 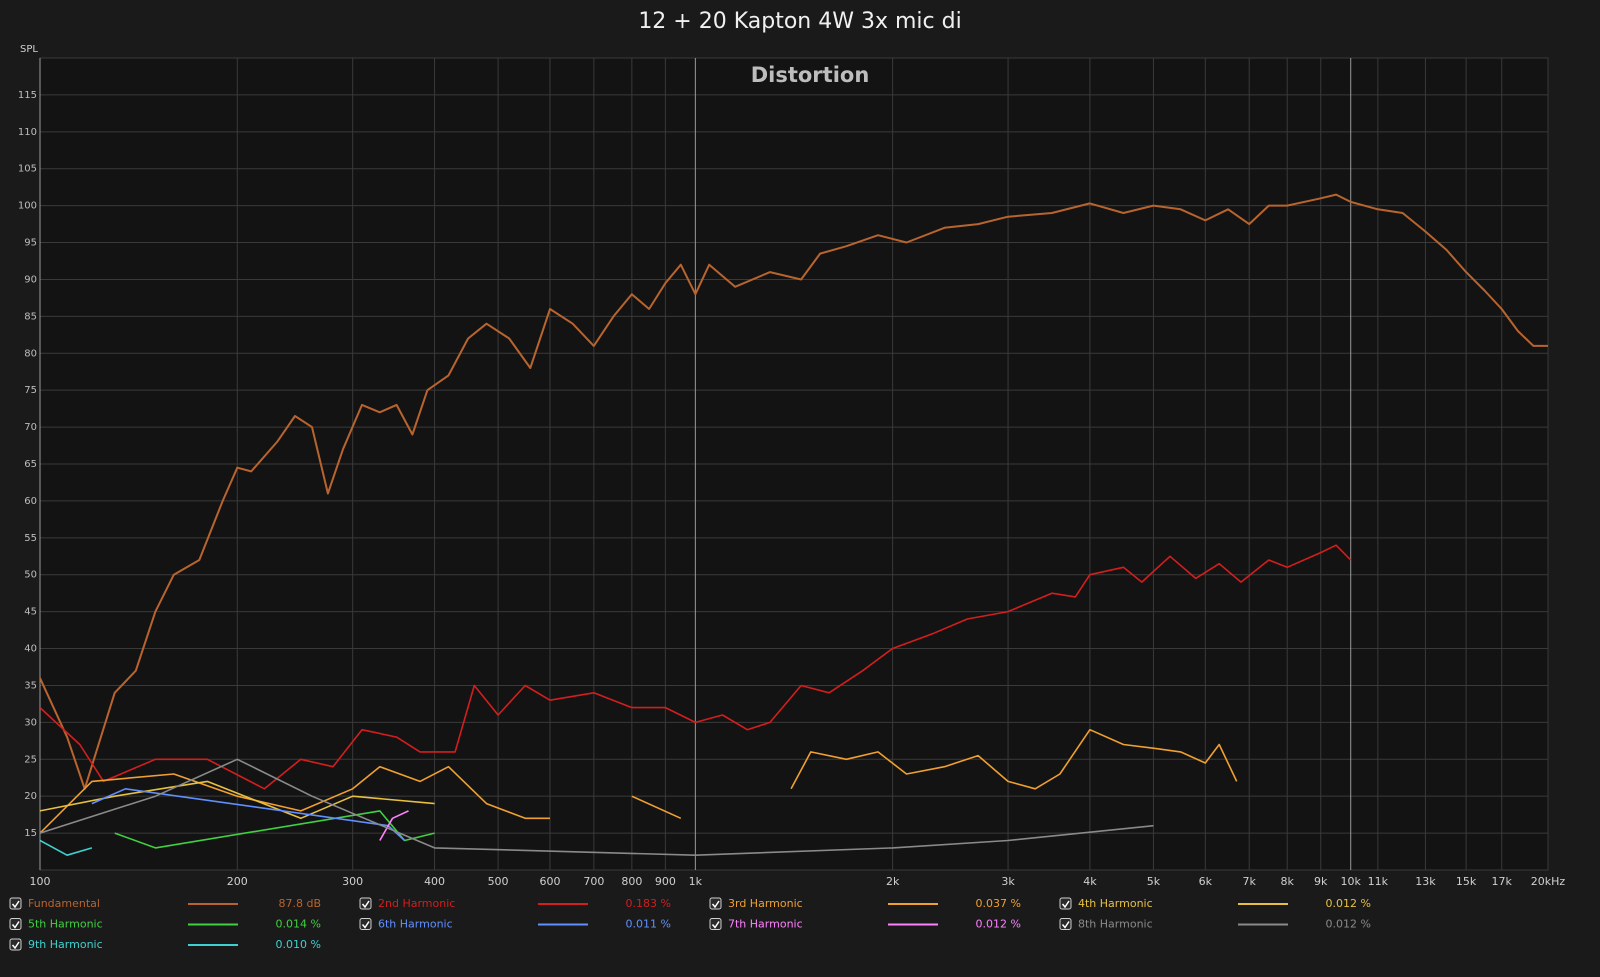 I want to click on legend-item: 6th Harmonic 0.011 %, so click(x=515, y=924).